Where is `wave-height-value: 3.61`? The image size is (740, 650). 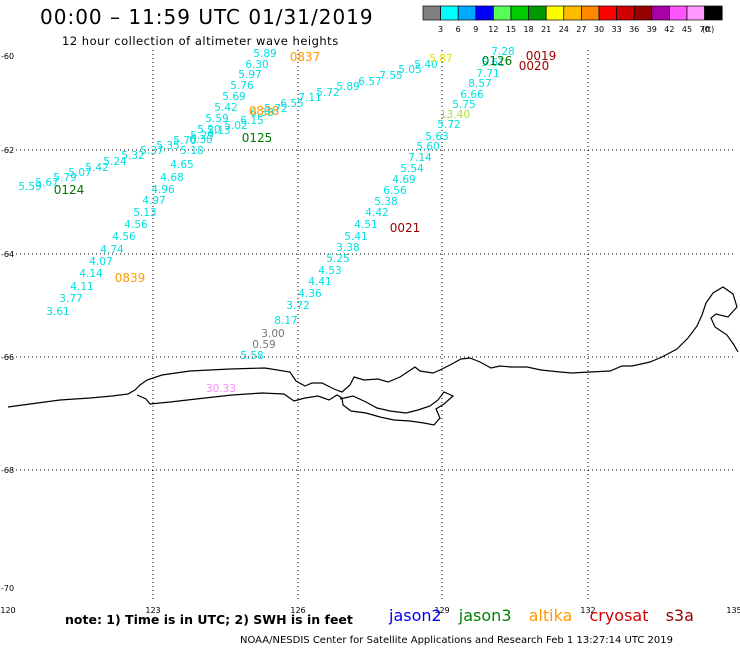
wave-height-value: 3.61 is located at coordinates (57, 312).